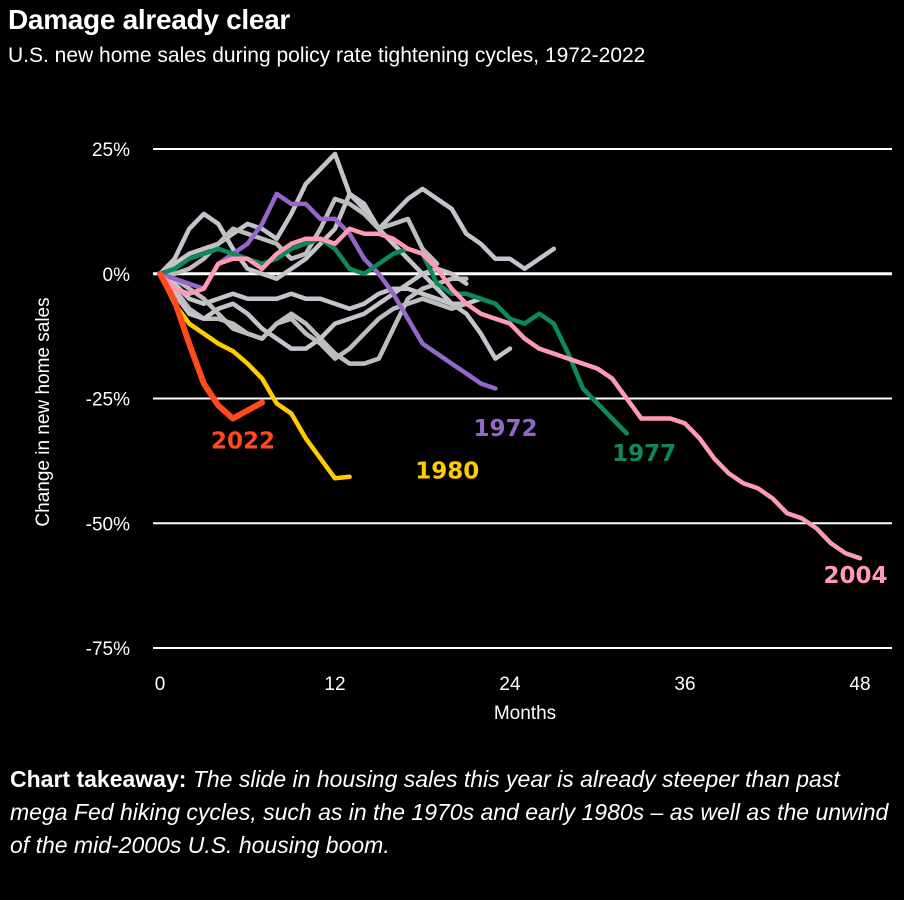 This screenshot has height=900, width=904. What do you see at coordinates (243, 441) in the screenshot?
I see `series-label-2022: 2022` at bounding box center [243, 441].